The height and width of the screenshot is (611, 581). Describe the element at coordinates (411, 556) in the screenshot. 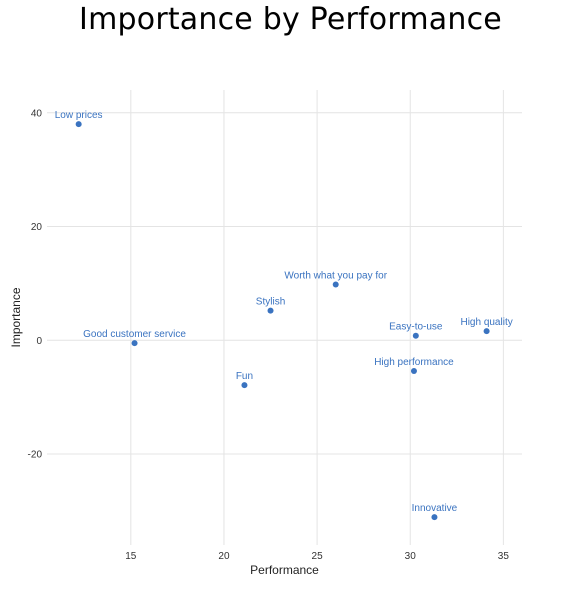

I see `x-tick-label: 30` at that location.